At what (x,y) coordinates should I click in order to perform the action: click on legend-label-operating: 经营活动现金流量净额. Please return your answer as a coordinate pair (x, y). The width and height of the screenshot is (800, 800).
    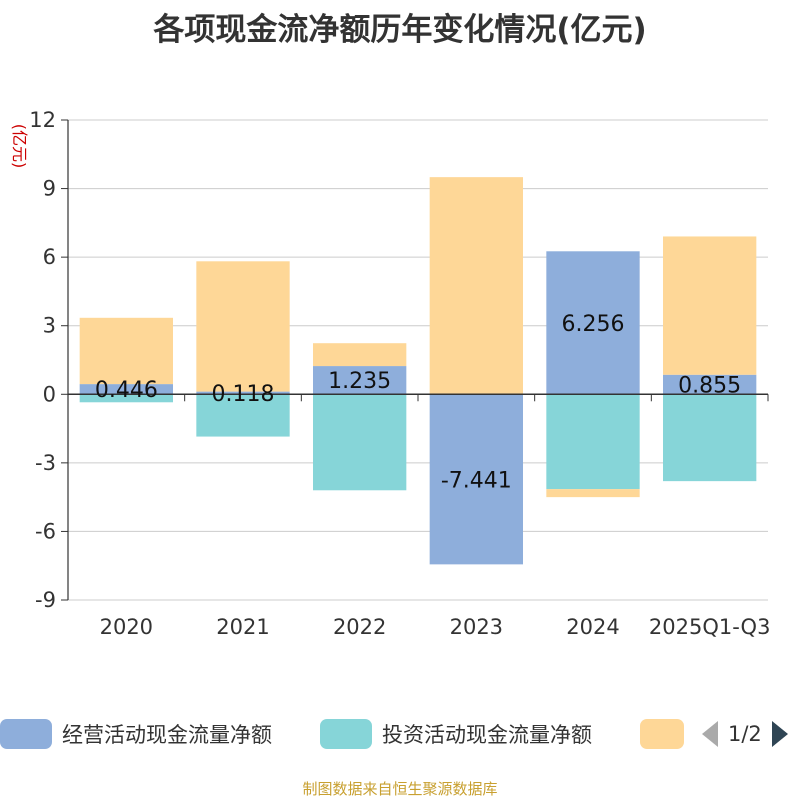
    Looking at the image, I should click on (167, 735).